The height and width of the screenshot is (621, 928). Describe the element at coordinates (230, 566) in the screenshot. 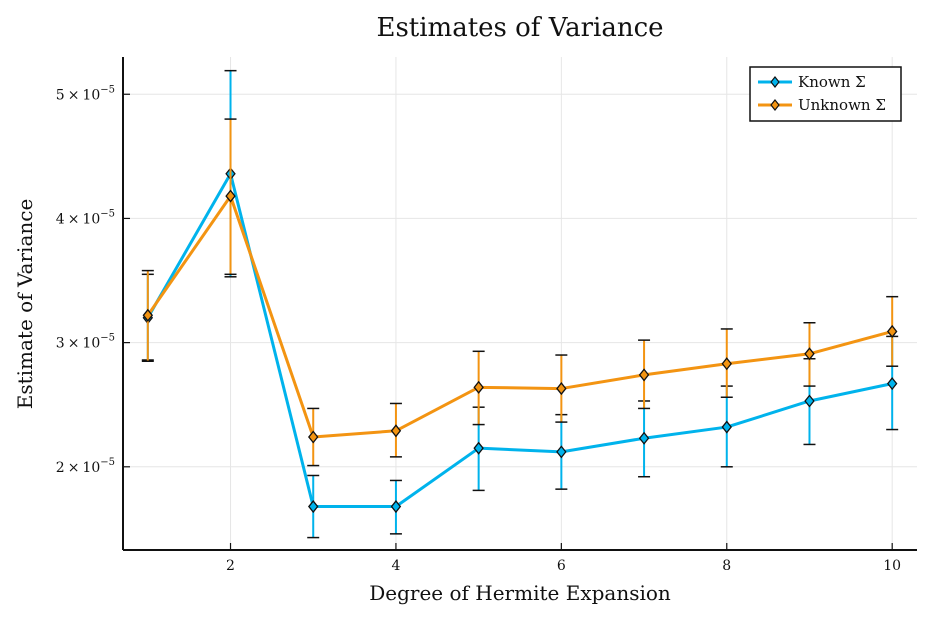

I see `x-tick-label: 2` at that location.